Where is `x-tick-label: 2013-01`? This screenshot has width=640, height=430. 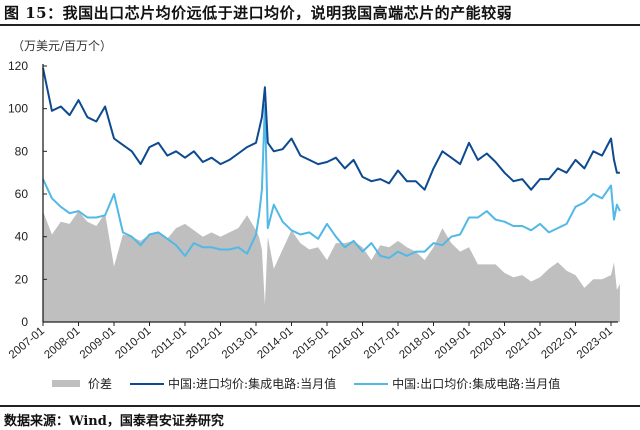 x-tick-label: 2013-01 is located at coordinates (240, 343).